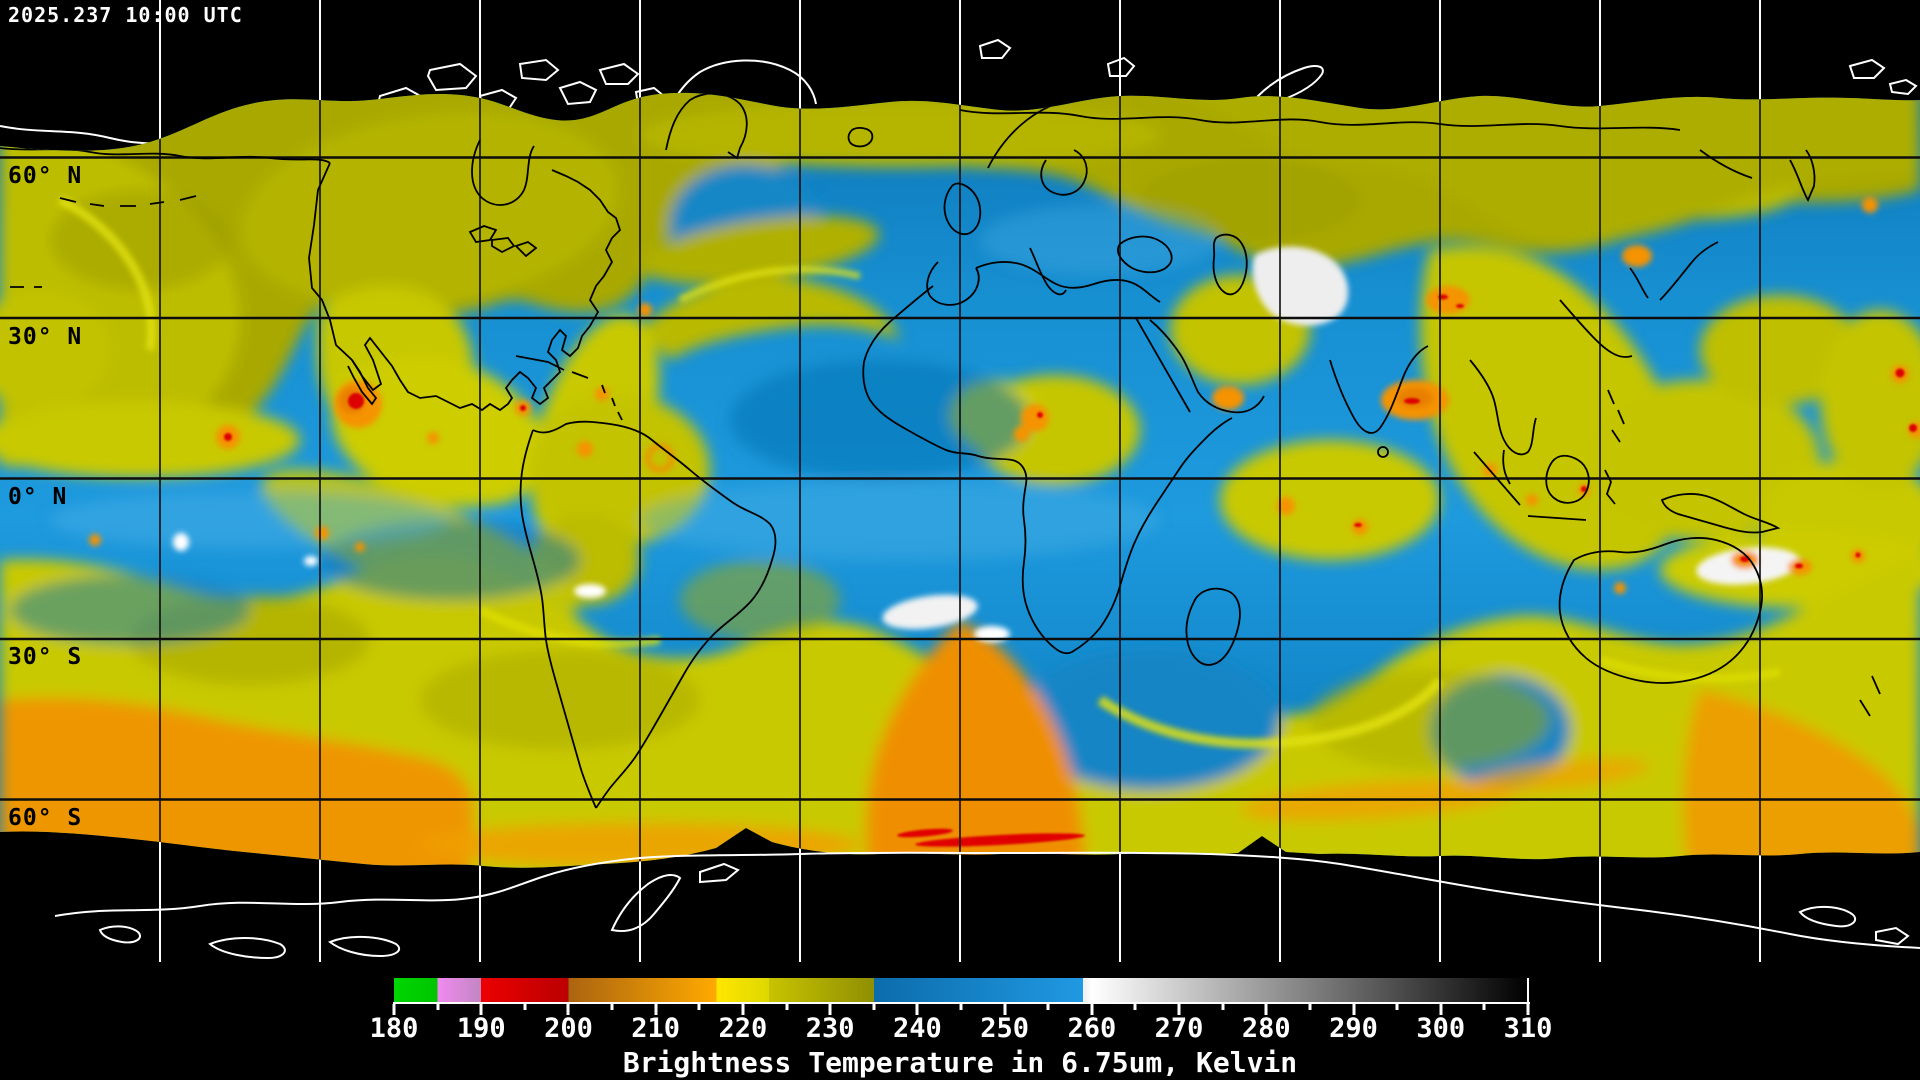 The height and width of the screenshot is (1080, 1920). What do you see at coordinates (1004, 1028) in the screenshot?
I see `colorbar-tick-label: 250` at bounding box center [1004, 1028].